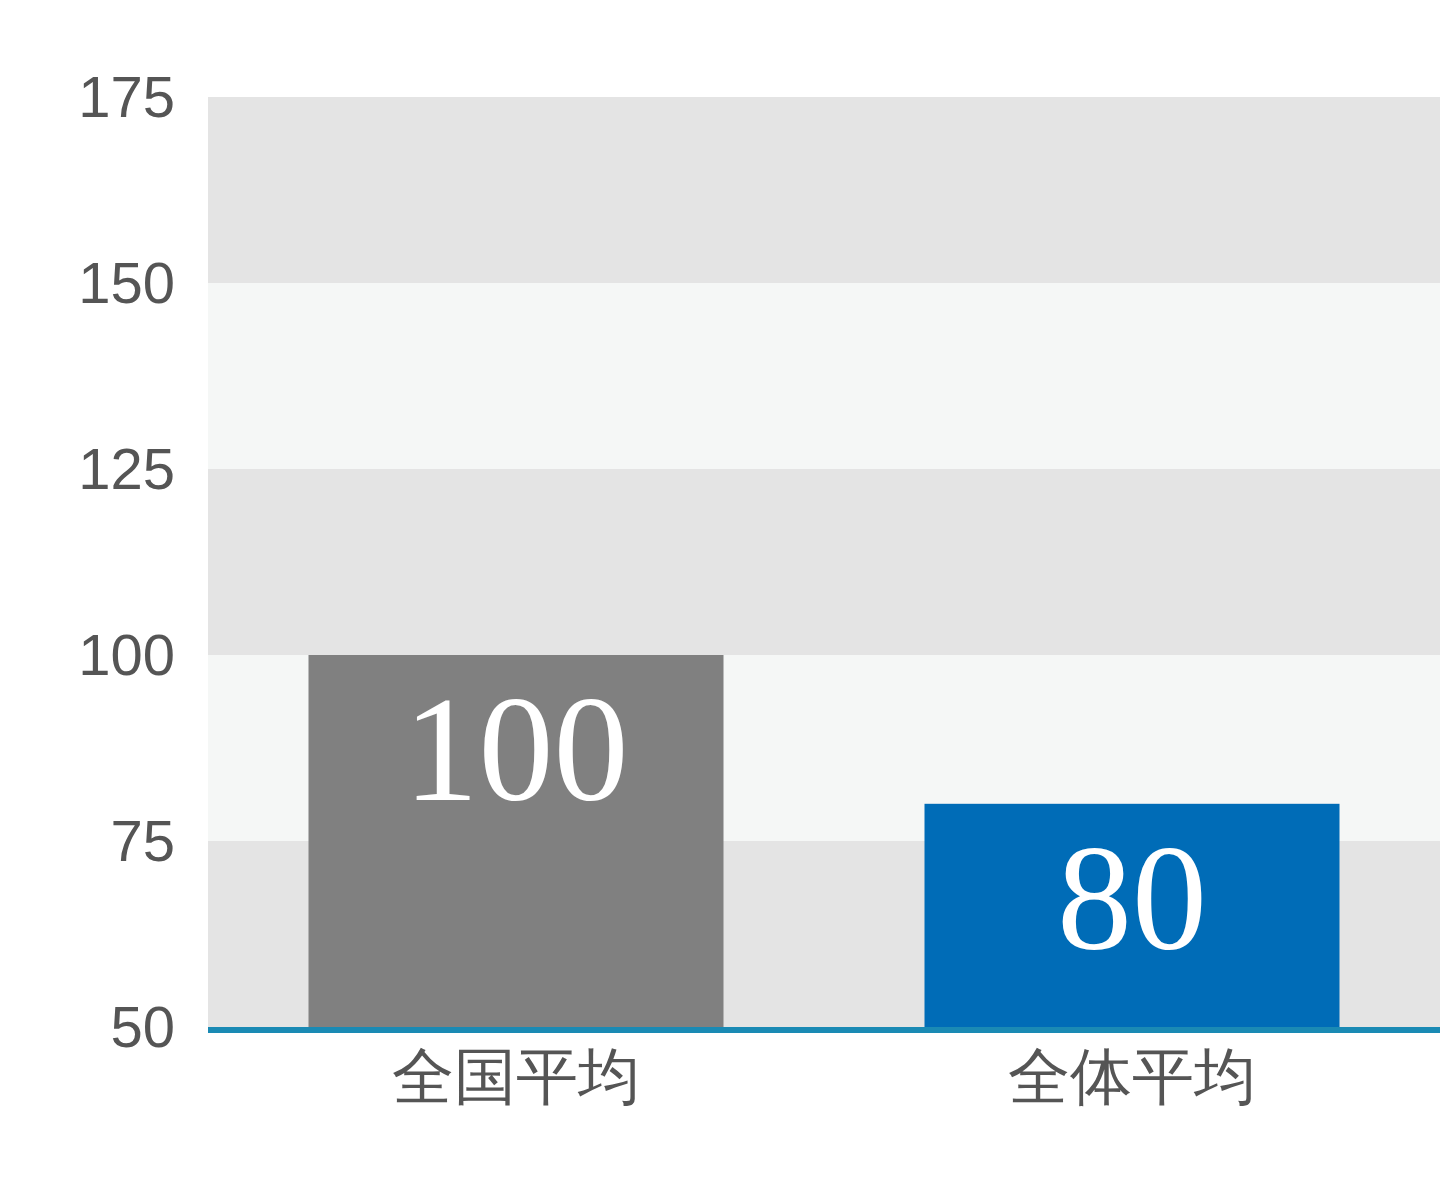 This screenshot has height=1186, width=1440. What do you see at coordinates (516, 749) in the screenshot?
I see `data-label: 100` at bounding box center [516, 749].